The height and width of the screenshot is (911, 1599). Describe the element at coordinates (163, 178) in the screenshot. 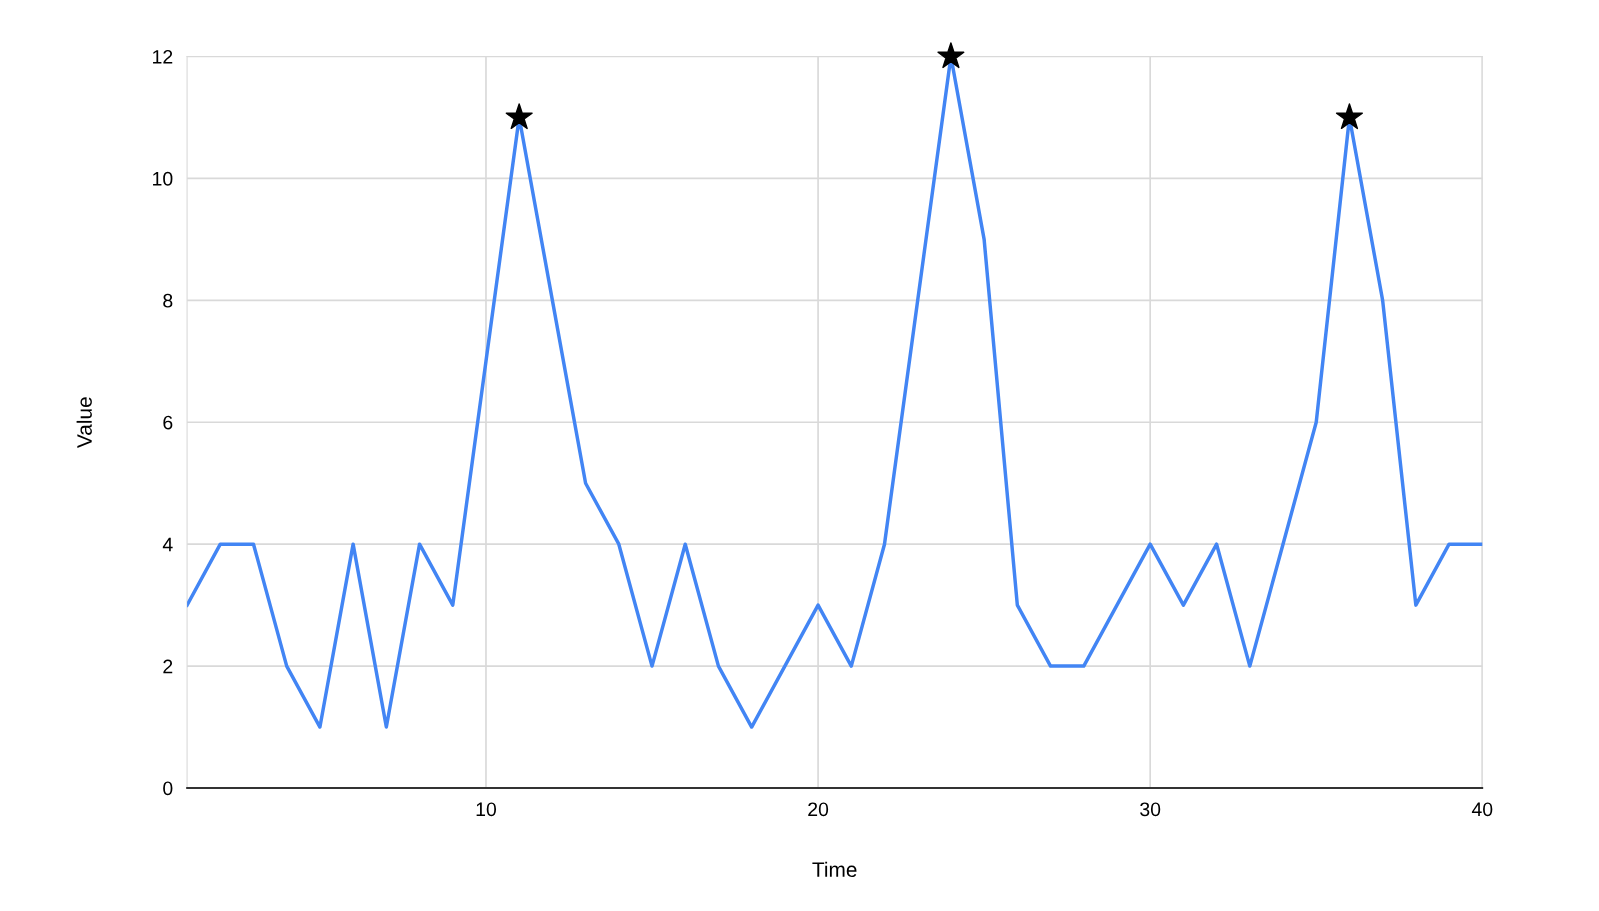

I see `y-tick-label: 10` at that location.